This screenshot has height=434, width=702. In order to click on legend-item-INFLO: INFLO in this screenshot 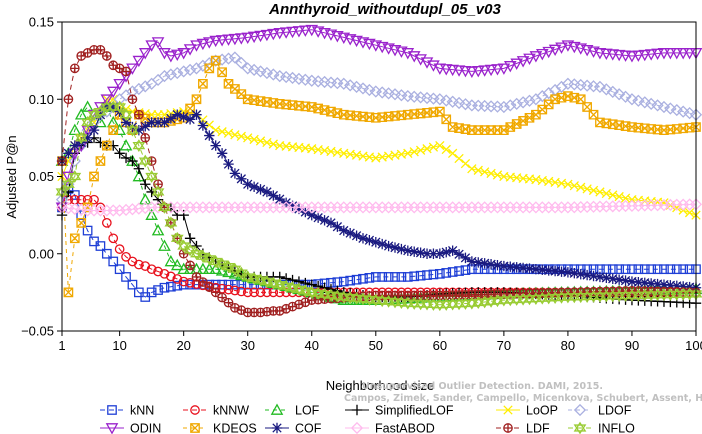, I will do `click(601, 428)`.